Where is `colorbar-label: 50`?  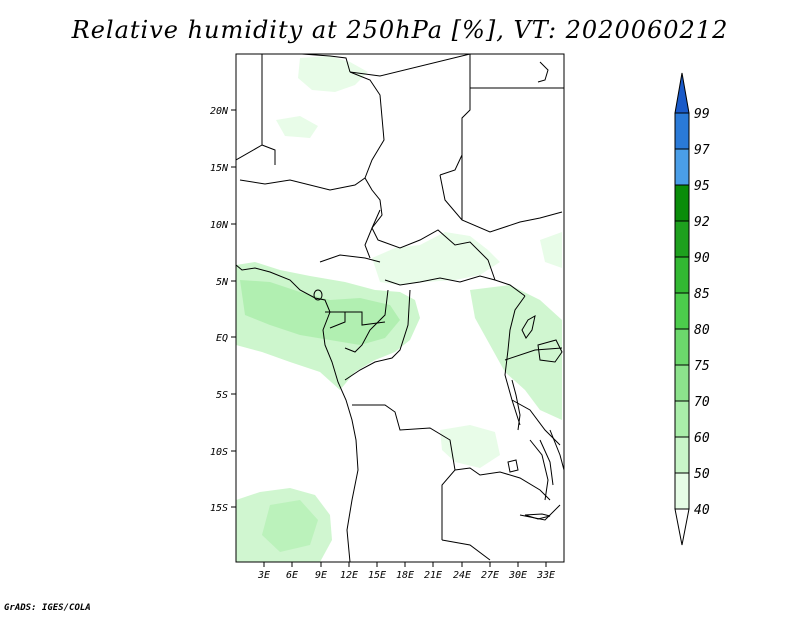 colorbar-label: 50 is located at coordinates (702, 474).